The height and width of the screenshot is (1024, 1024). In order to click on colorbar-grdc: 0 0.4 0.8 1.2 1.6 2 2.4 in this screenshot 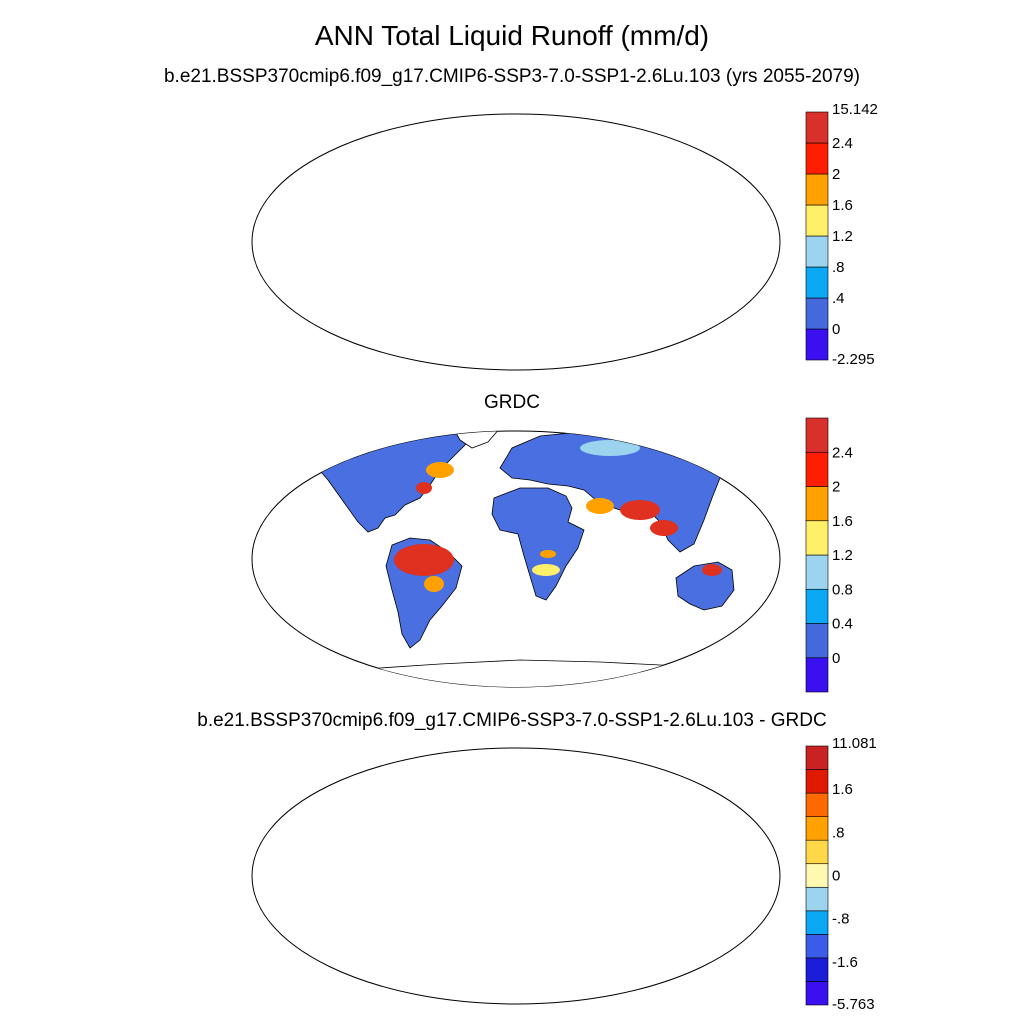, I will do `click(829, 555)`.